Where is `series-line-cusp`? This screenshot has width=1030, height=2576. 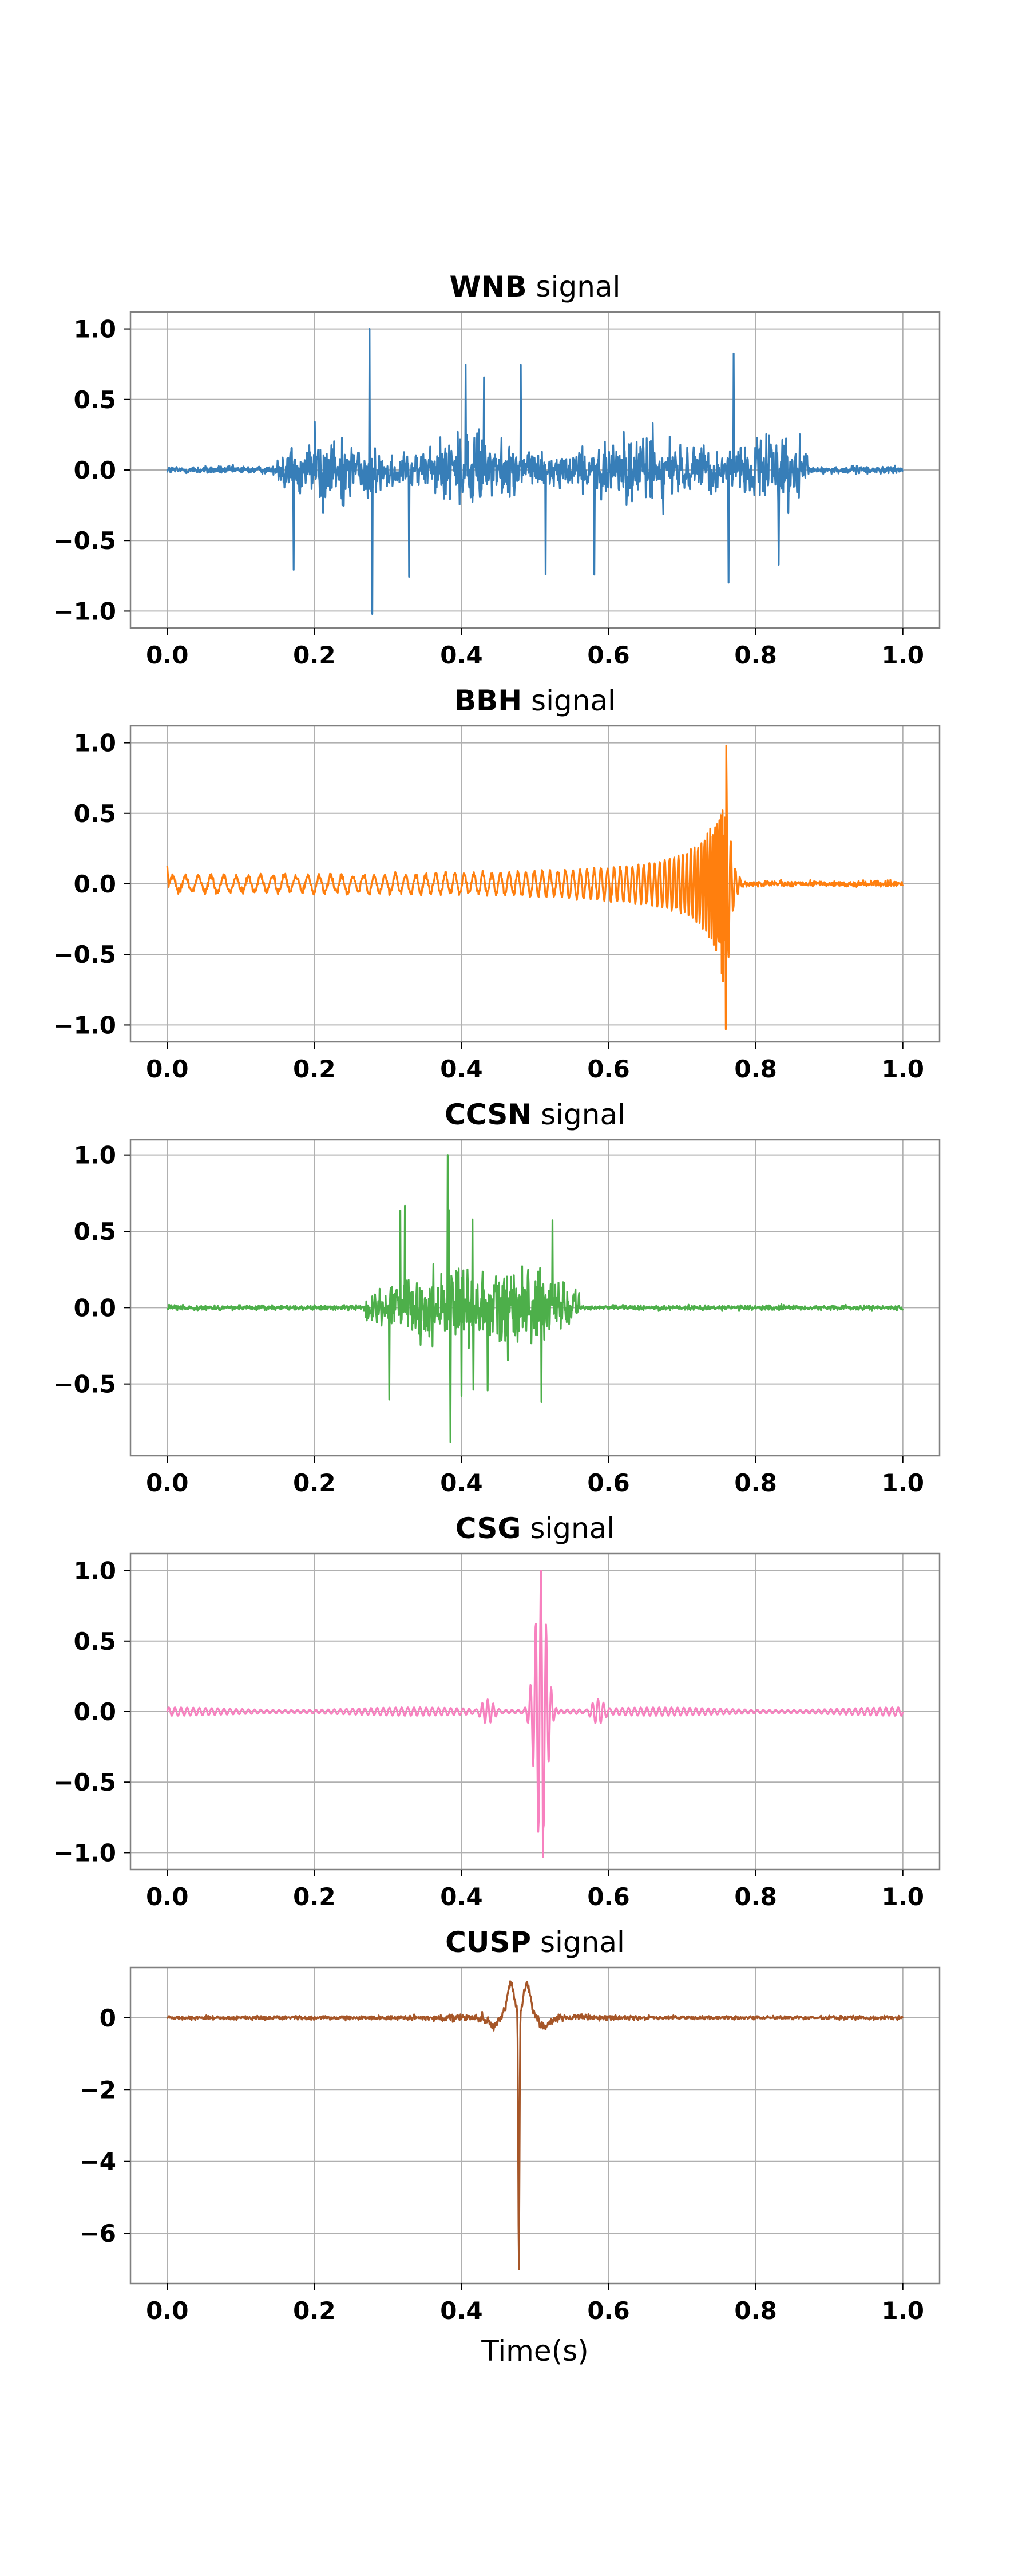 series-line-cusp is located at coordinates (535, 2125).